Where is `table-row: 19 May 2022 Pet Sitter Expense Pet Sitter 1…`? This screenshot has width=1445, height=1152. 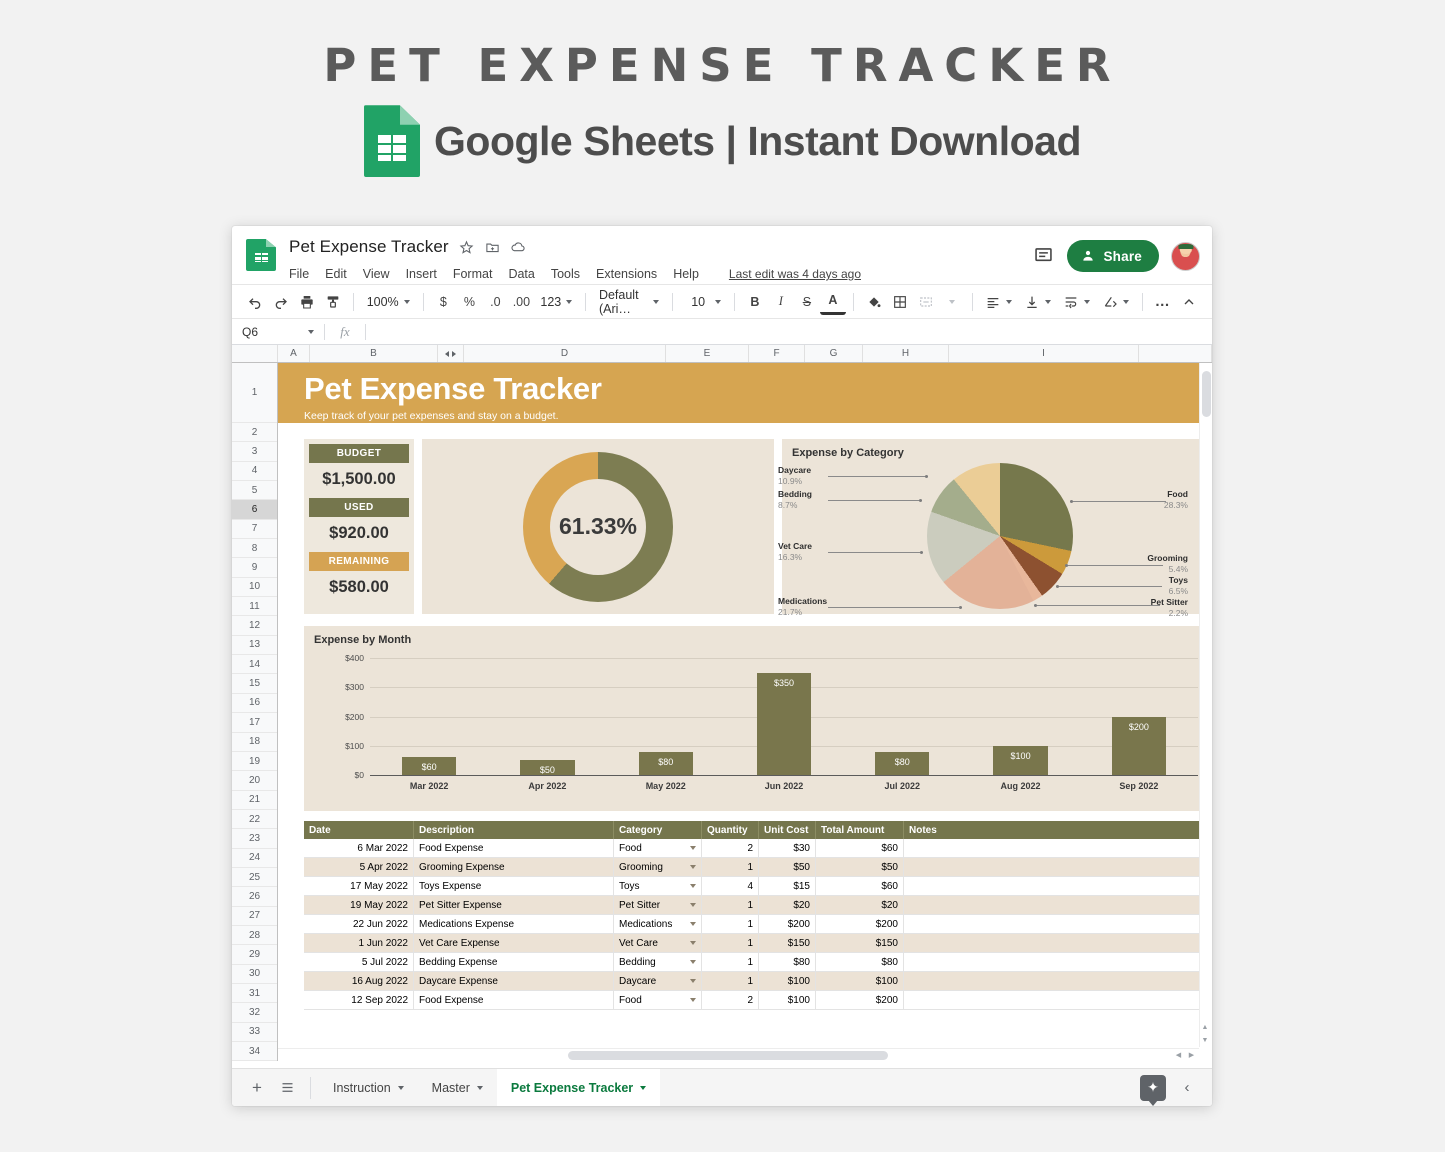 table-row: 19 May 2022 Pet Sitter Expense Pet Sitter 1… is located at coordinates (757, 905).